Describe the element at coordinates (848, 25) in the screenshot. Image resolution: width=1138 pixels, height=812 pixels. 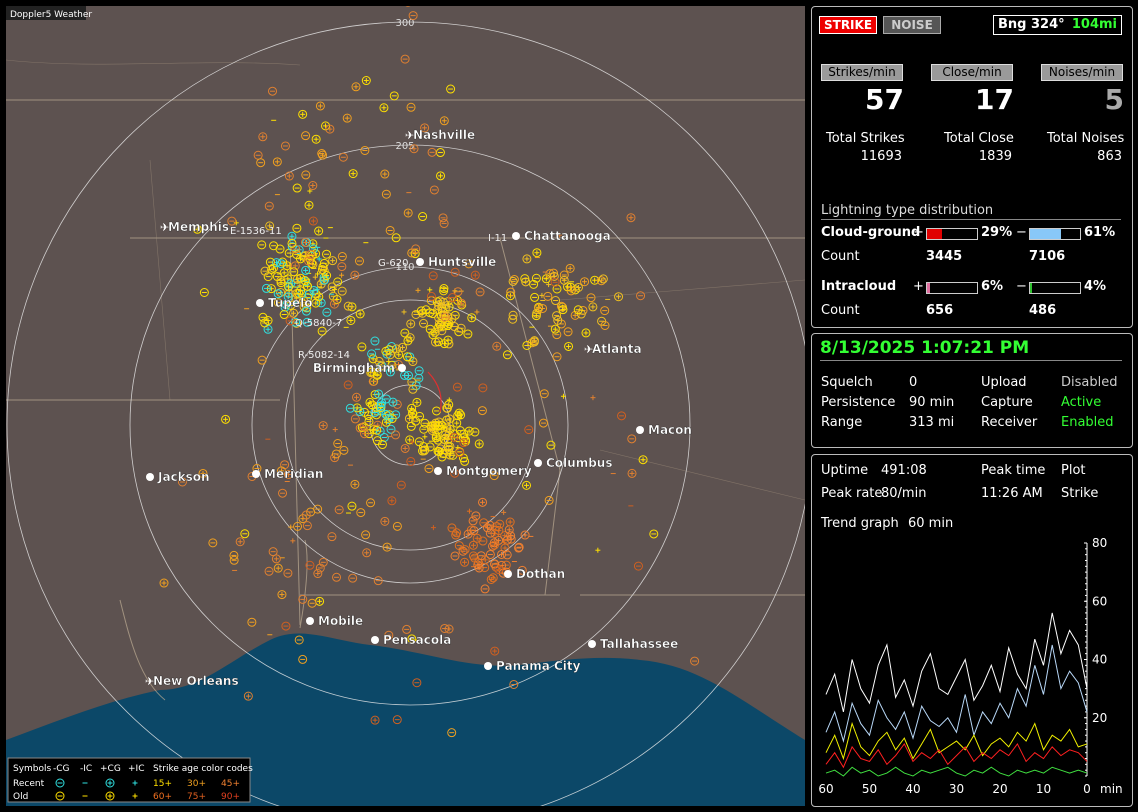
I see `strike-button: STRIKE` at that location.